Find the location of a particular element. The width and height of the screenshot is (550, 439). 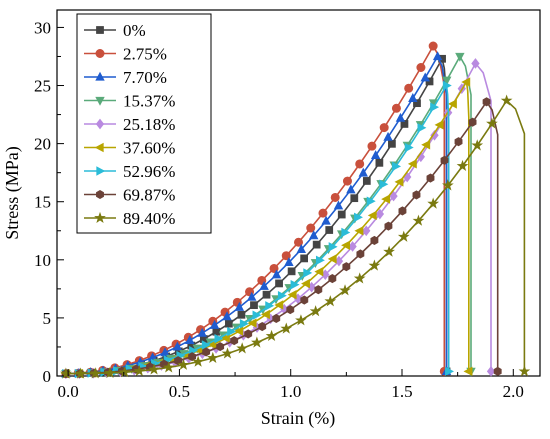

legend-label: 37.60% is located at coordinates (149, 148).